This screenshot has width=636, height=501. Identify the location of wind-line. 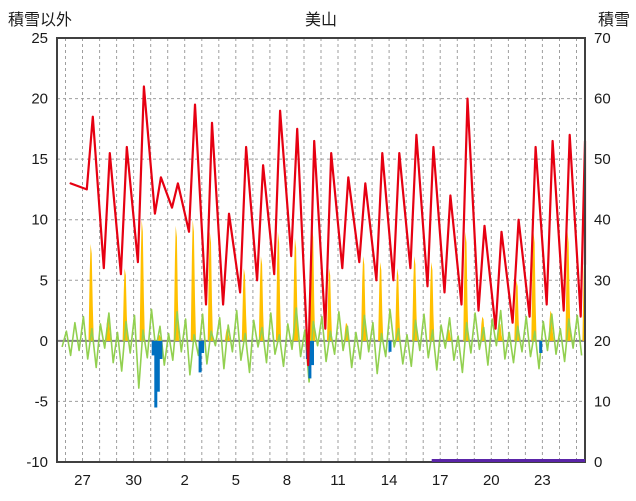
(322, 348).